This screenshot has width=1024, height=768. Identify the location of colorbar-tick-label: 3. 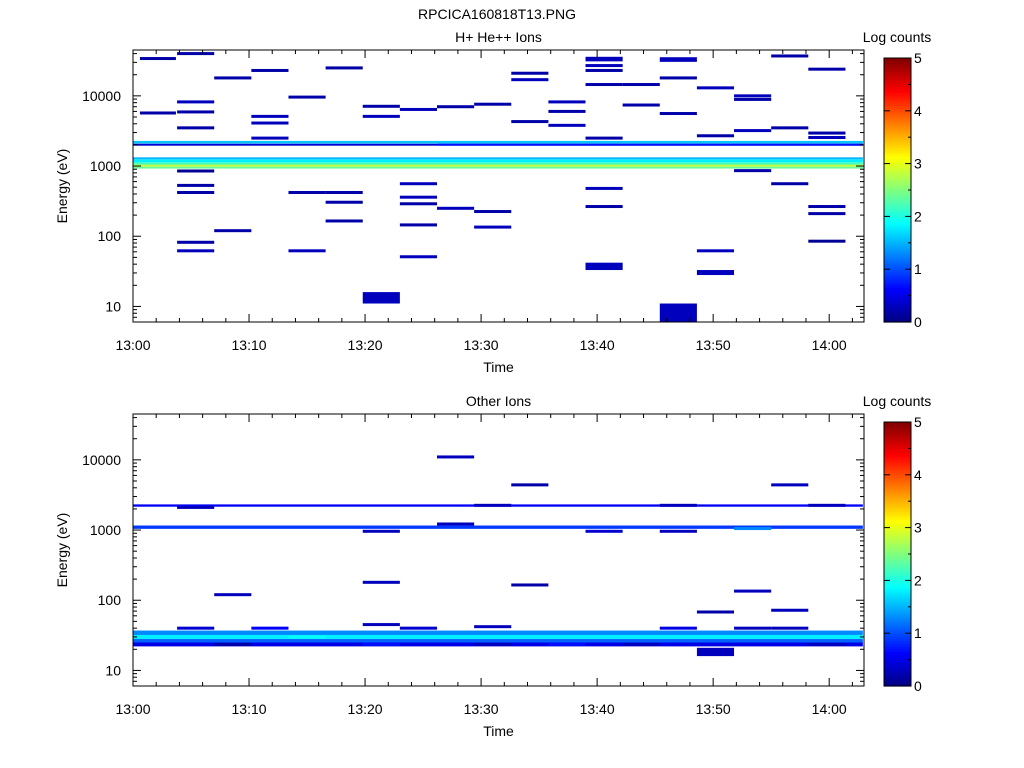
(918, 528).